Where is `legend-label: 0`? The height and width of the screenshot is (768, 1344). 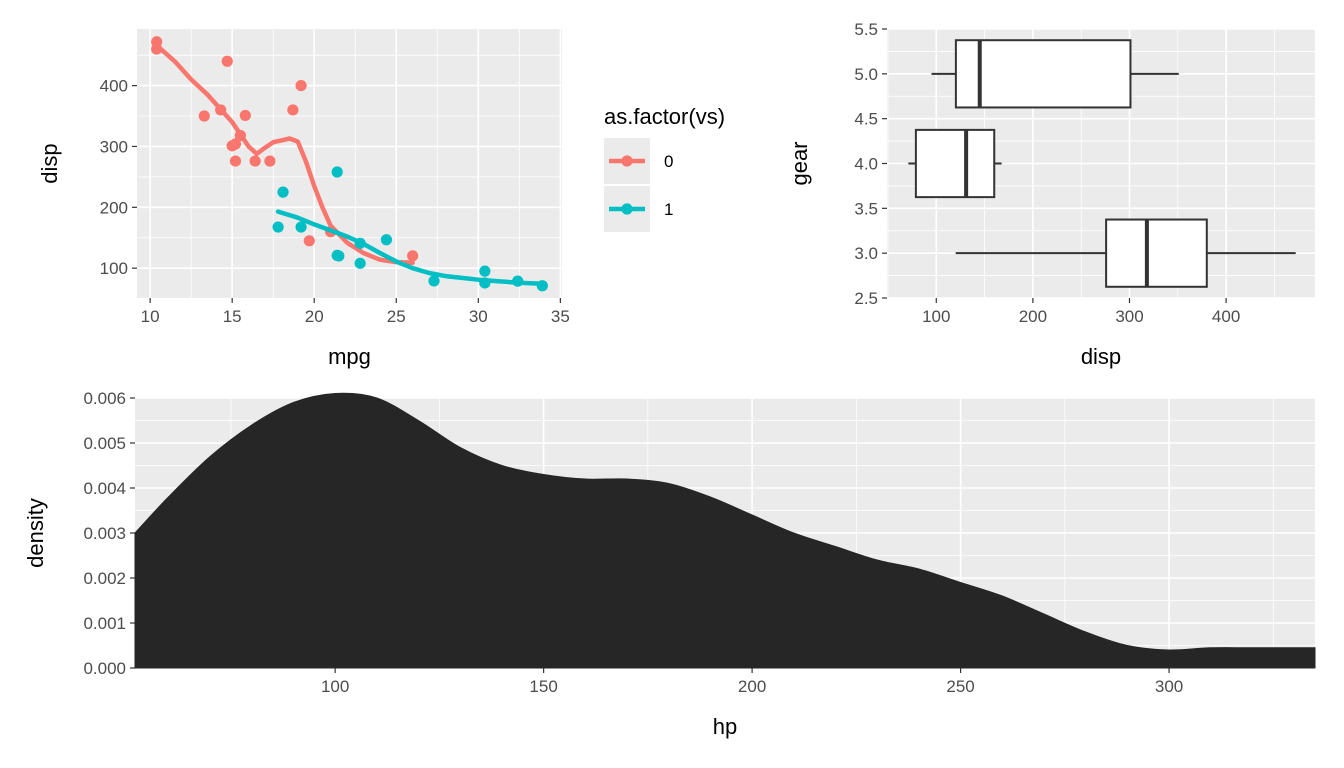
legend-label: 0 is located at coordinates (668, 161).